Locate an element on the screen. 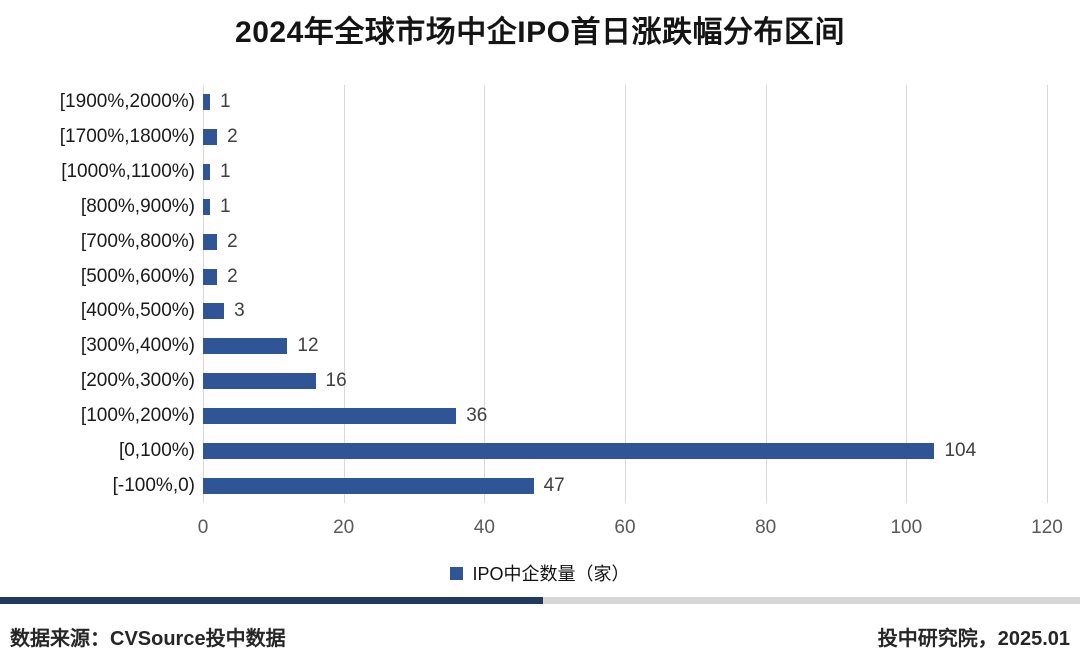 The height and width of the screenshot is (661, 1080). bar-value-label: 16 is located at coordinates (336, 381).